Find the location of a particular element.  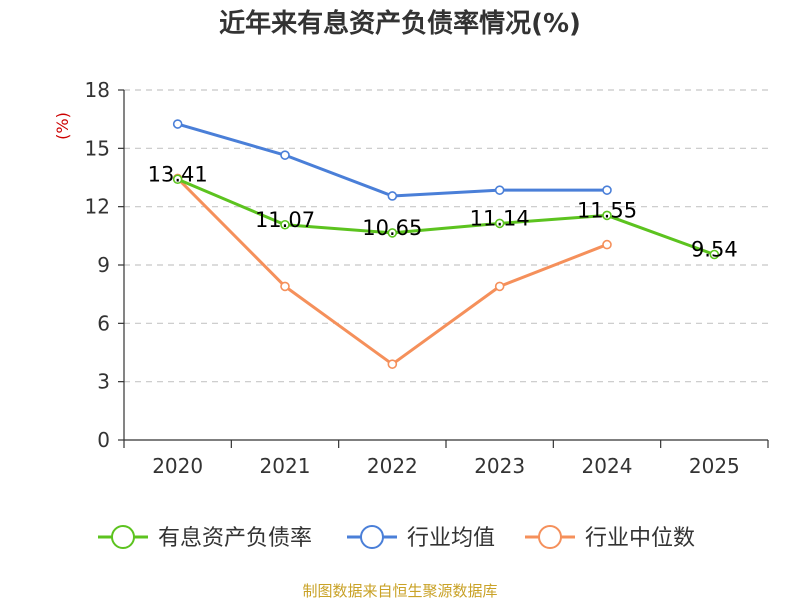

legend-item: 行业中位数 is located at coordinates (610, 538).